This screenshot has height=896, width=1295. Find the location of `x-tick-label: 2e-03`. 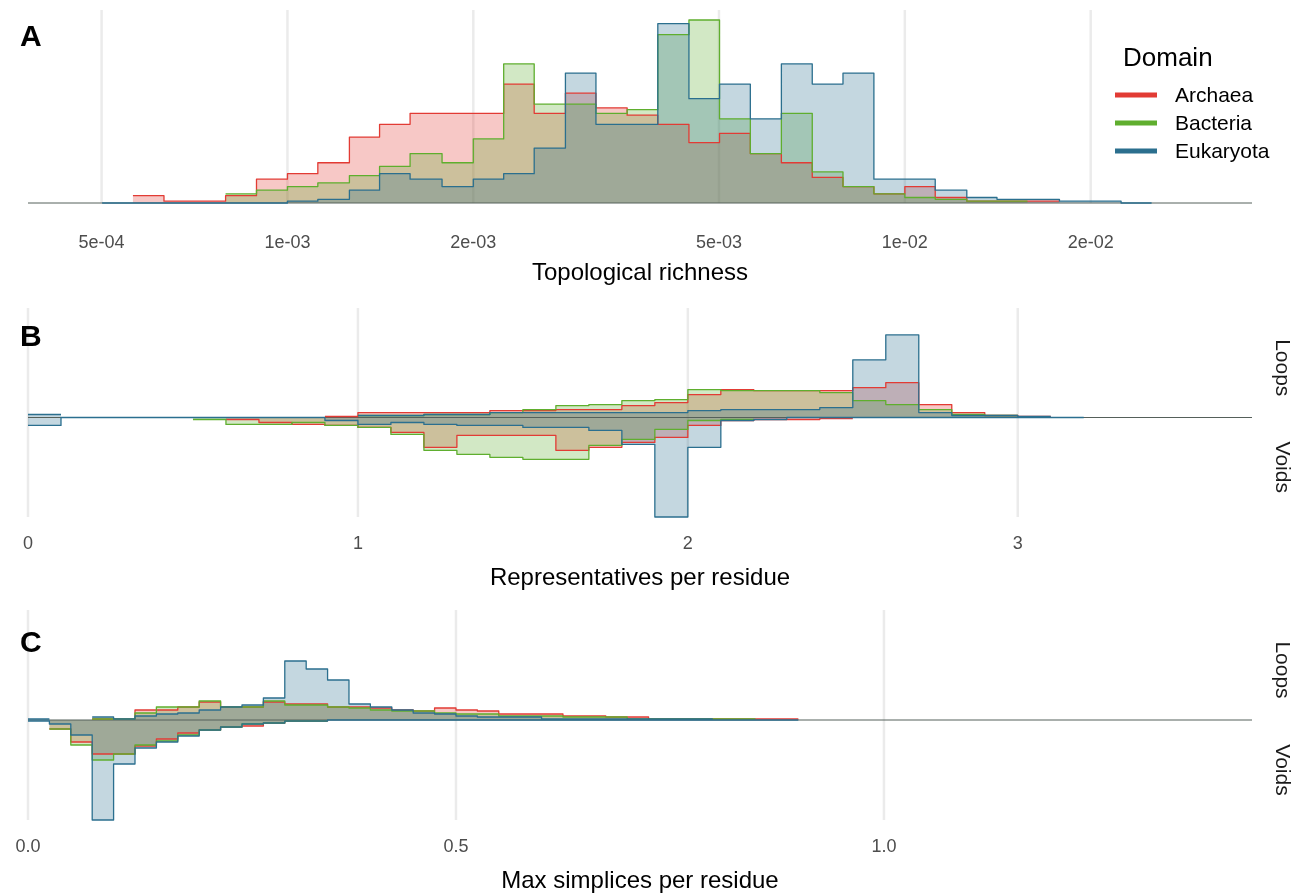

x-tick-label: 2e-03 is located at coordinates (473, 242).